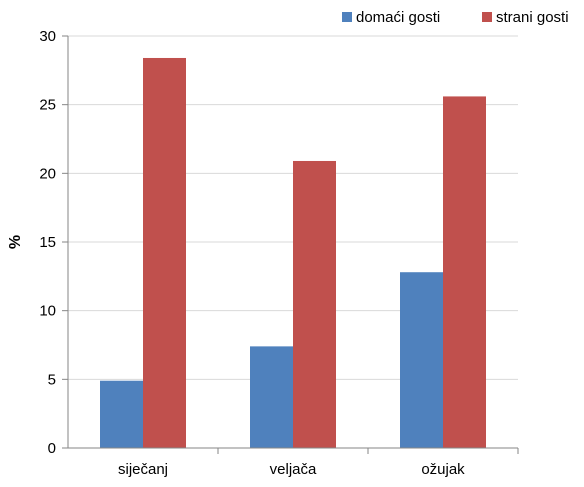 This screenshot has width=584, height=487. Describe the element at coordinates (143, 469) in the screenshot. I see `x-category-label: siječanj` at that location.